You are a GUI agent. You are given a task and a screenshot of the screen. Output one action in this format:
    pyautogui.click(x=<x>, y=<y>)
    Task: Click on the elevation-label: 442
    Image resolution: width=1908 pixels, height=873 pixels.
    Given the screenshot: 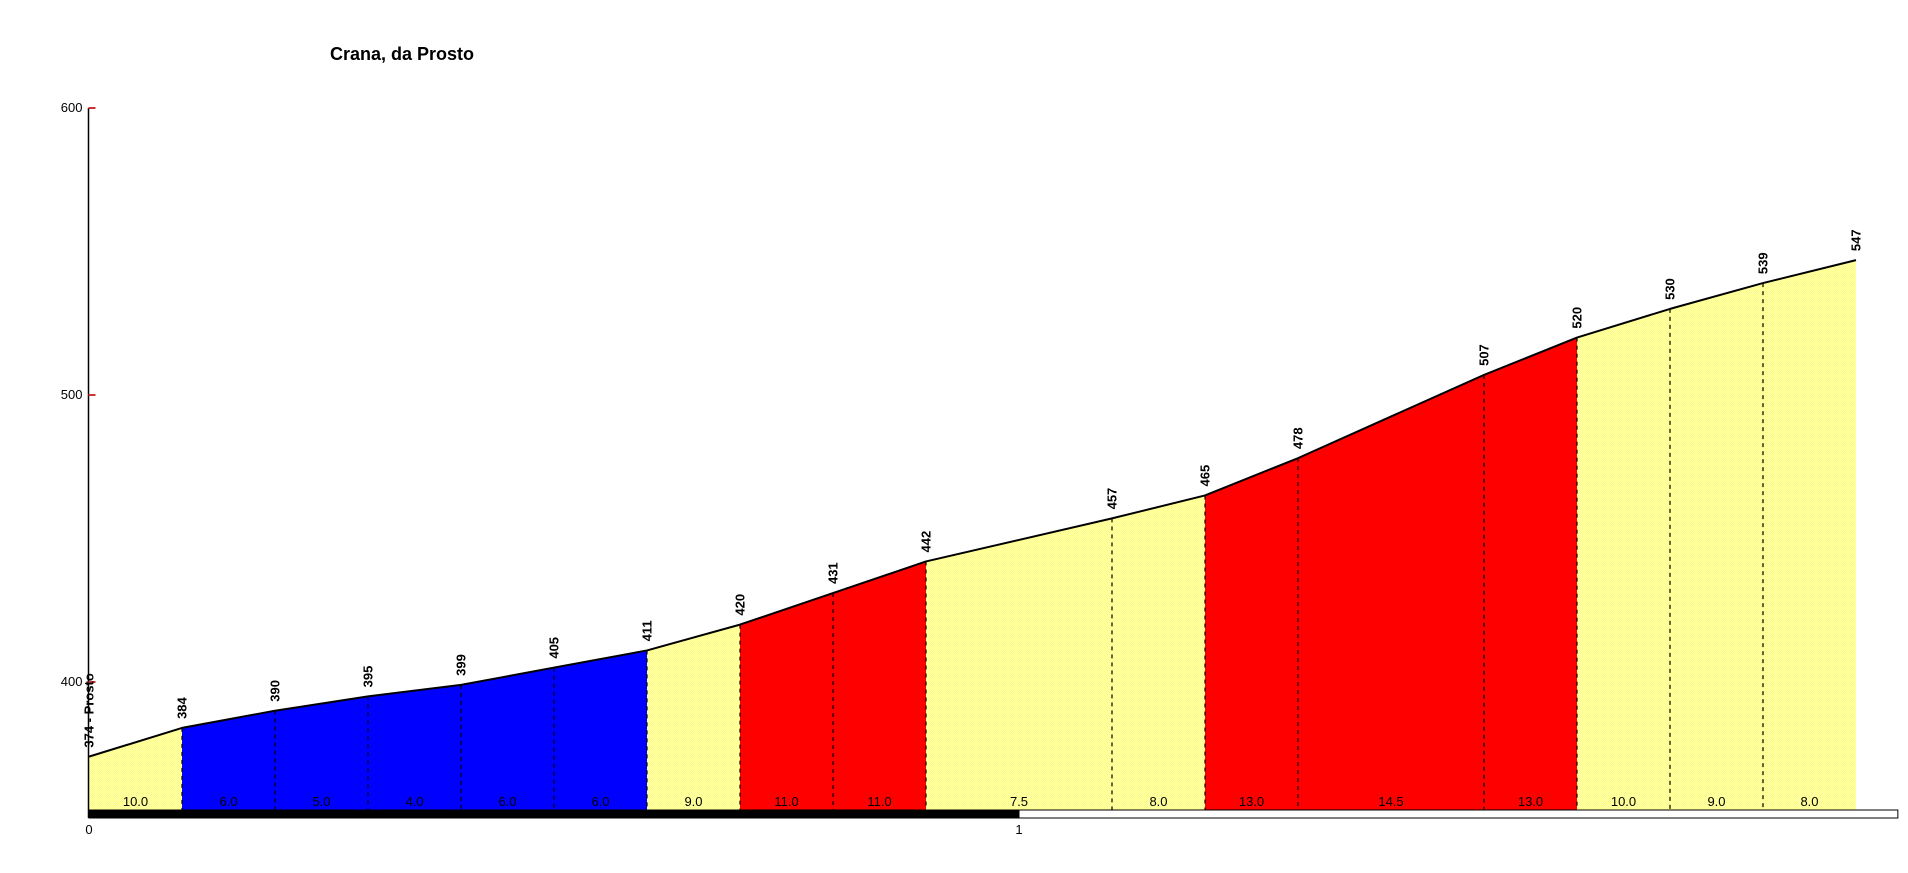 What is the action you would take?
    pyautogui.click(x=926, y=542)
    